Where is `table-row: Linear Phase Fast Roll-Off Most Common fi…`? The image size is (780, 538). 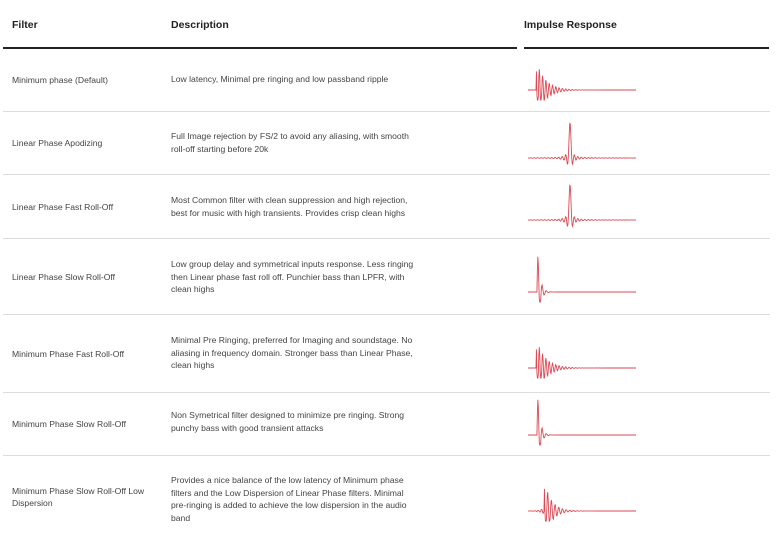 table-row: Linear Phase Fast Roll-Off Most Common fi… is located at coordinates (390, 207).